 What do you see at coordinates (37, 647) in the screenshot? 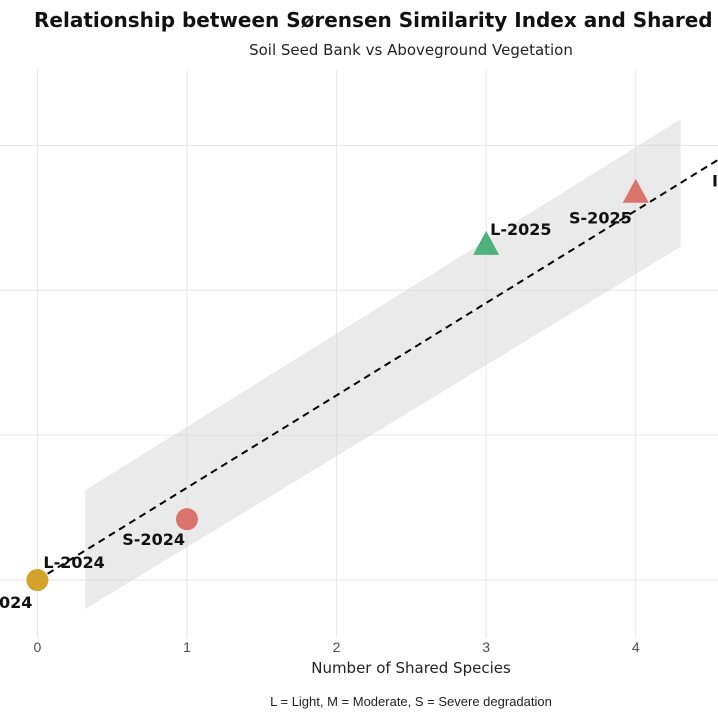
I see `x-tick-label: 0` at bounding box center [37, 647].